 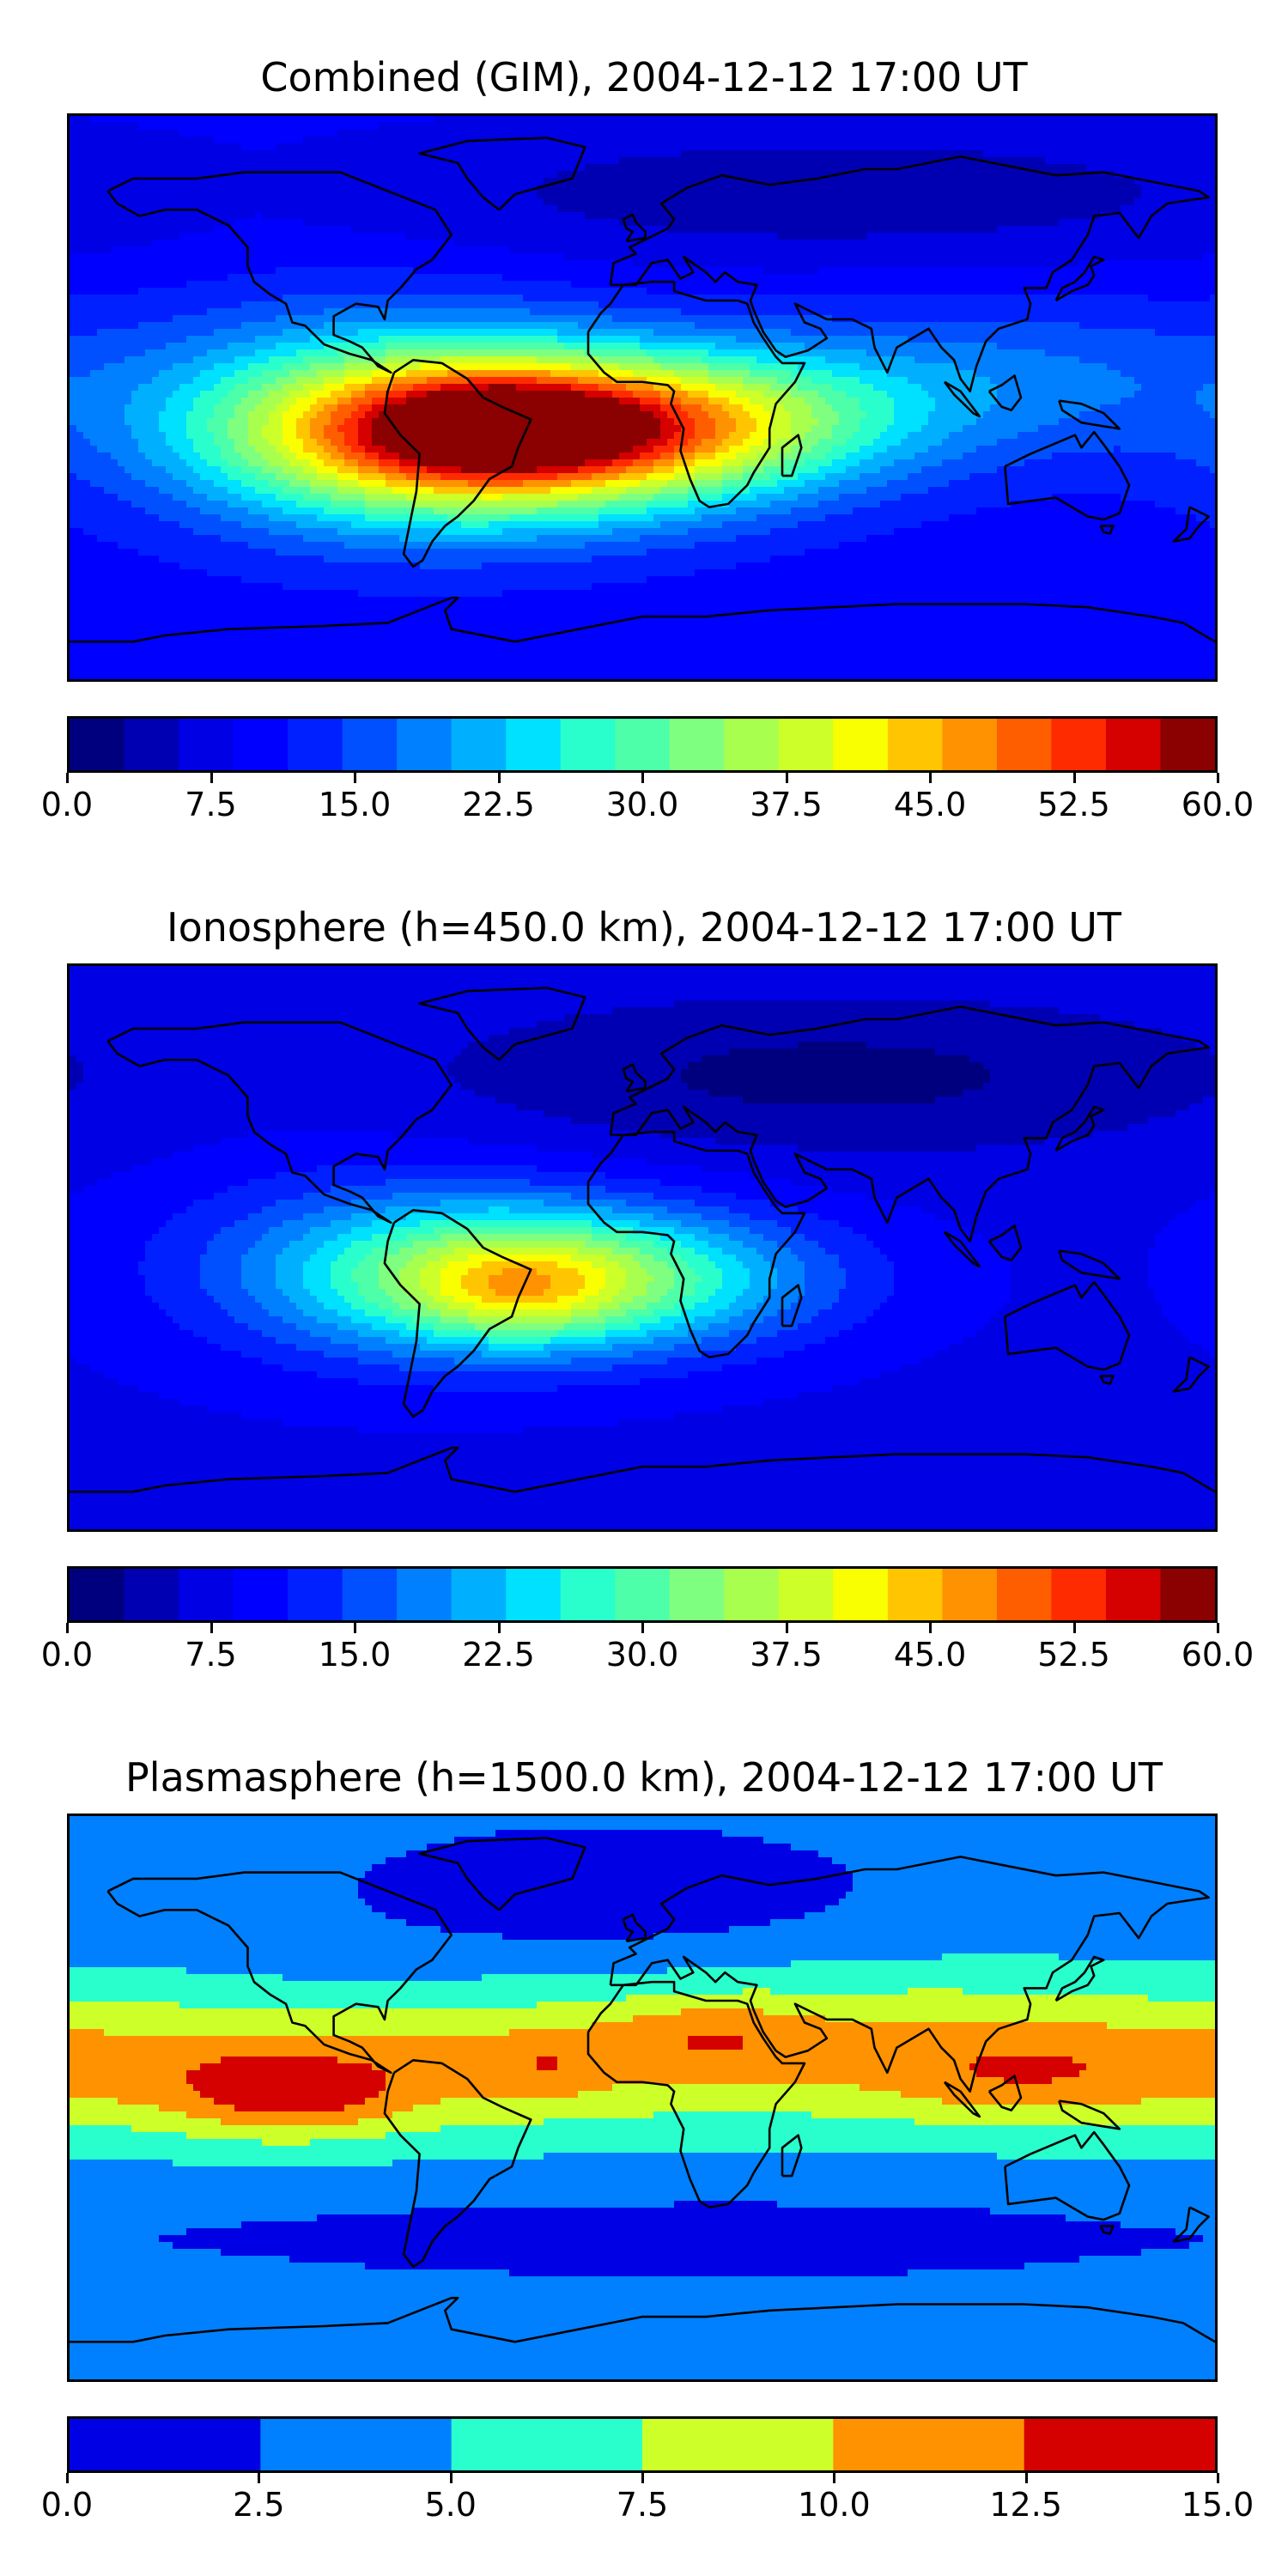 I want to click on coastline-eurasia, so click(x=910, y=274).